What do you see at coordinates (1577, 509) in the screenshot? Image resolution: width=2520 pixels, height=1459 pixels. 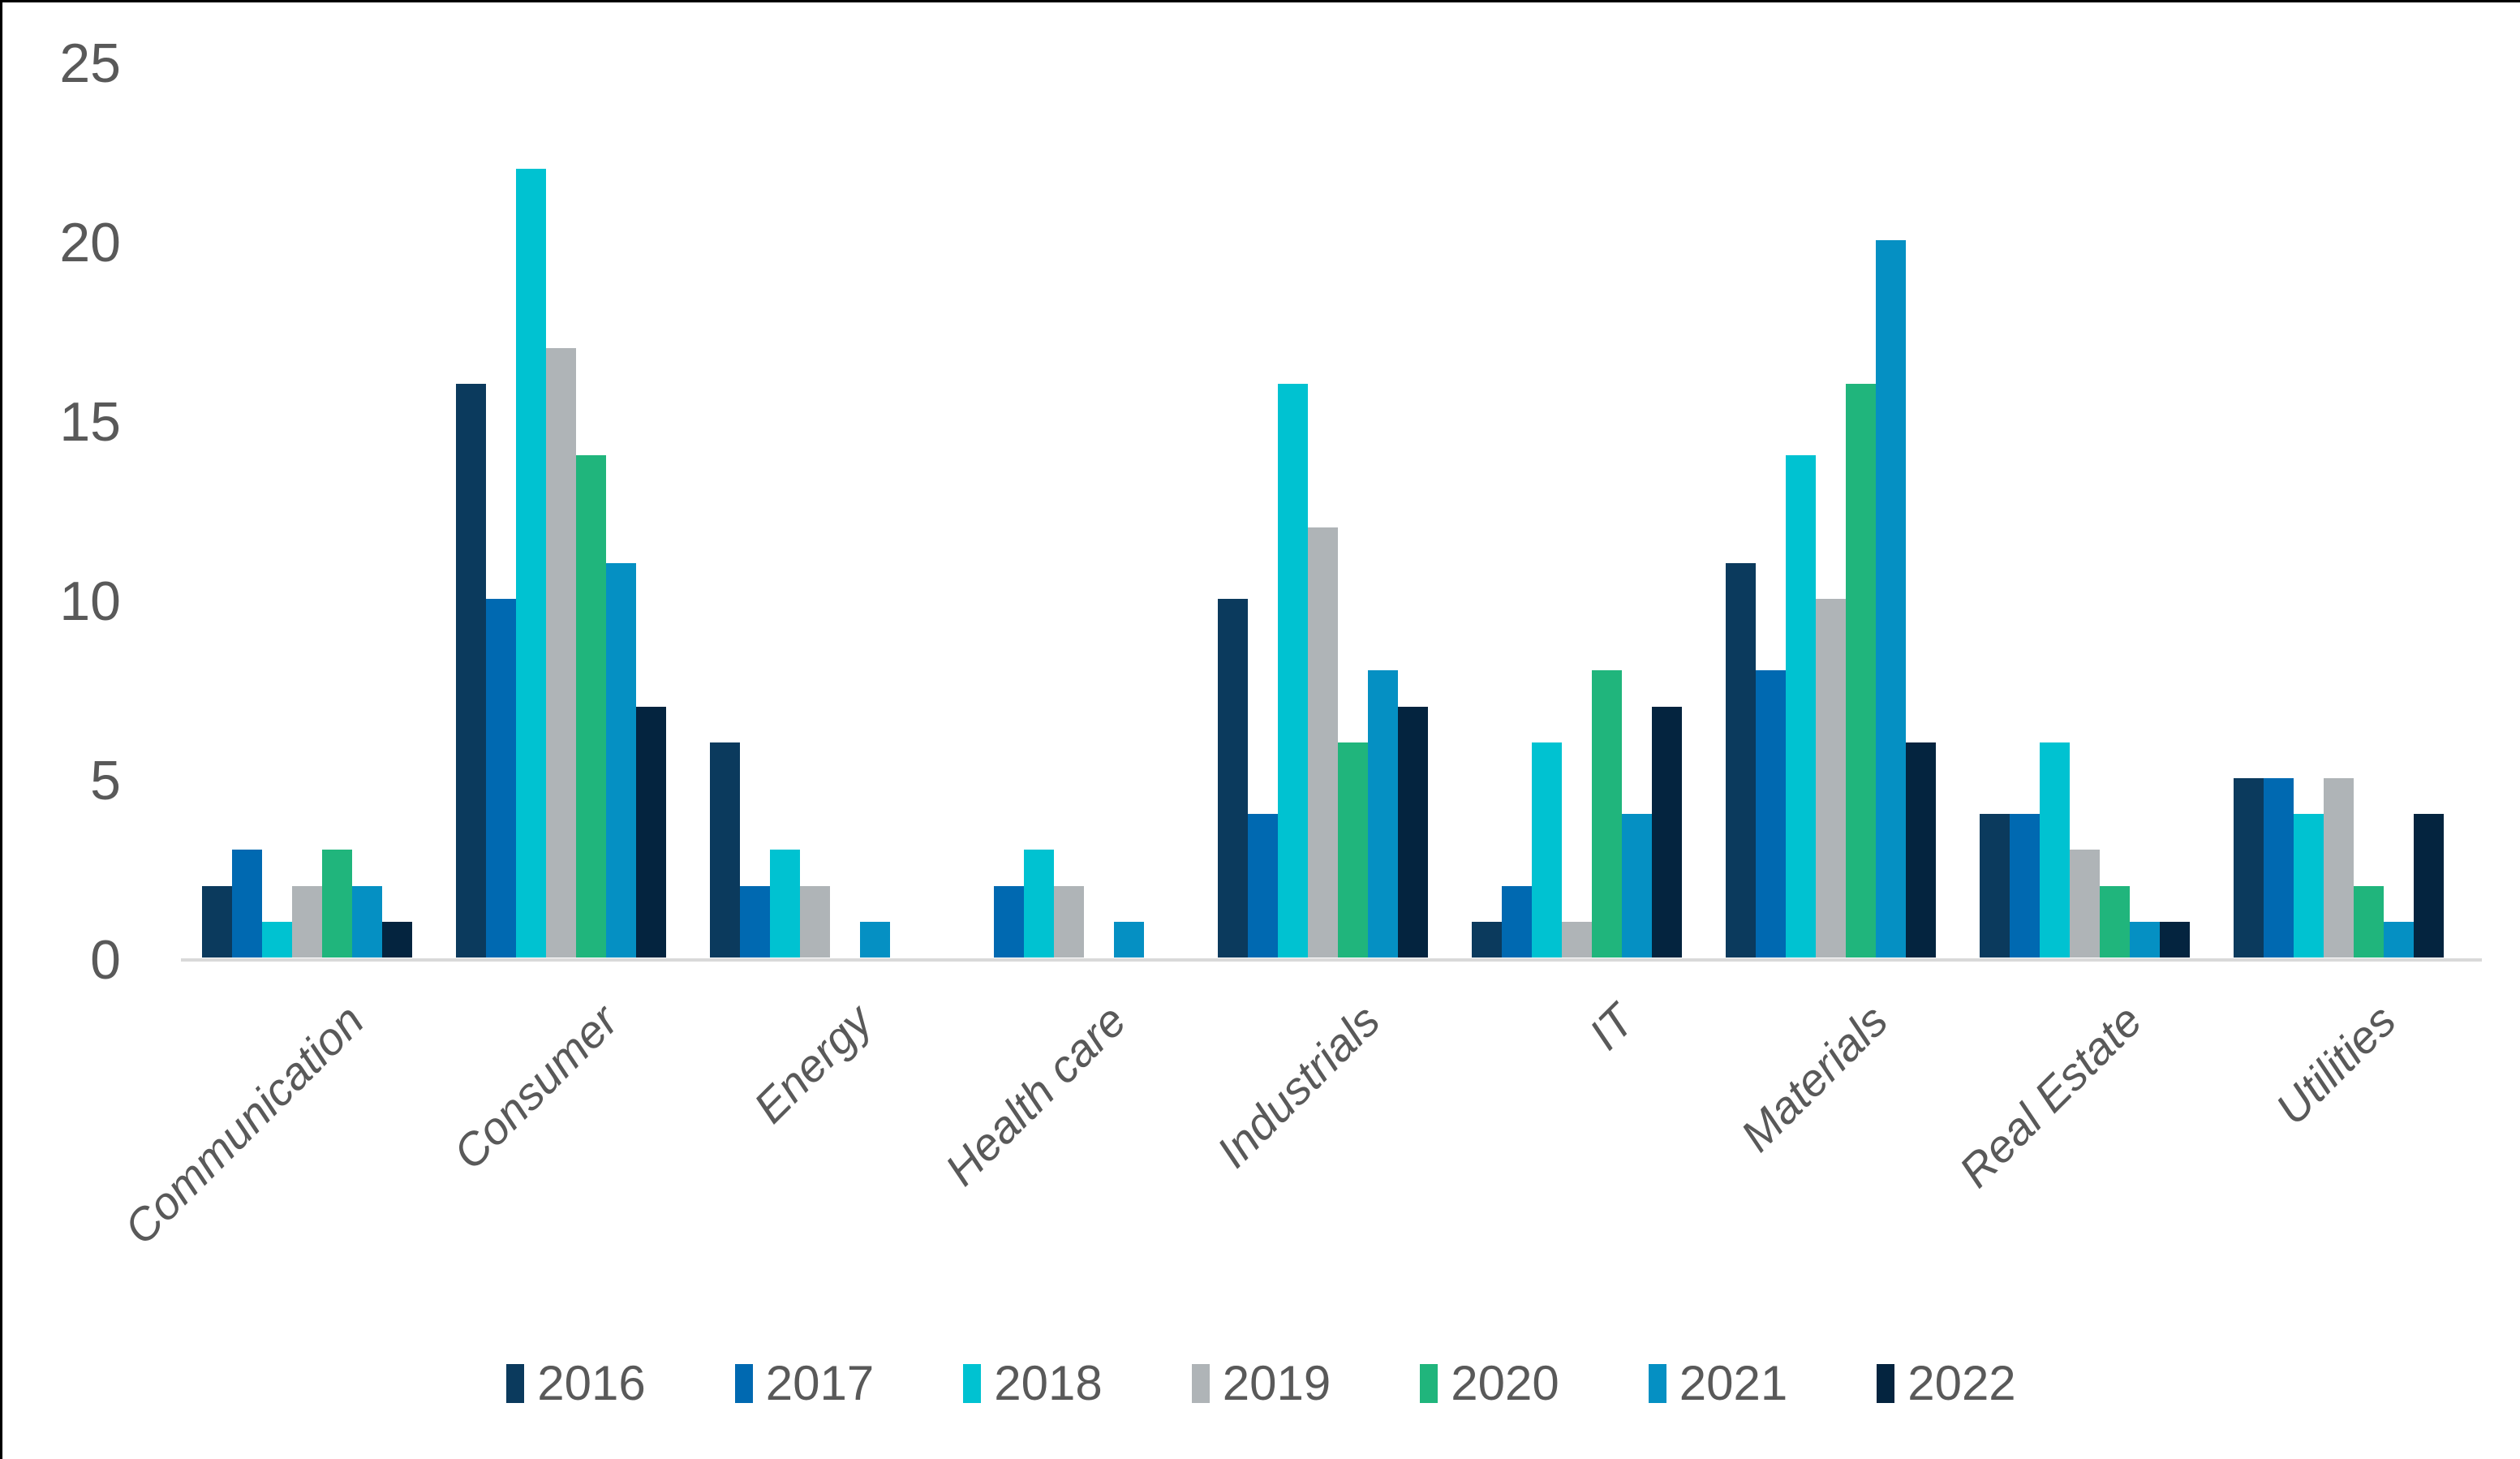 I see `bar-group-it` at bounding box center [1577, 509].